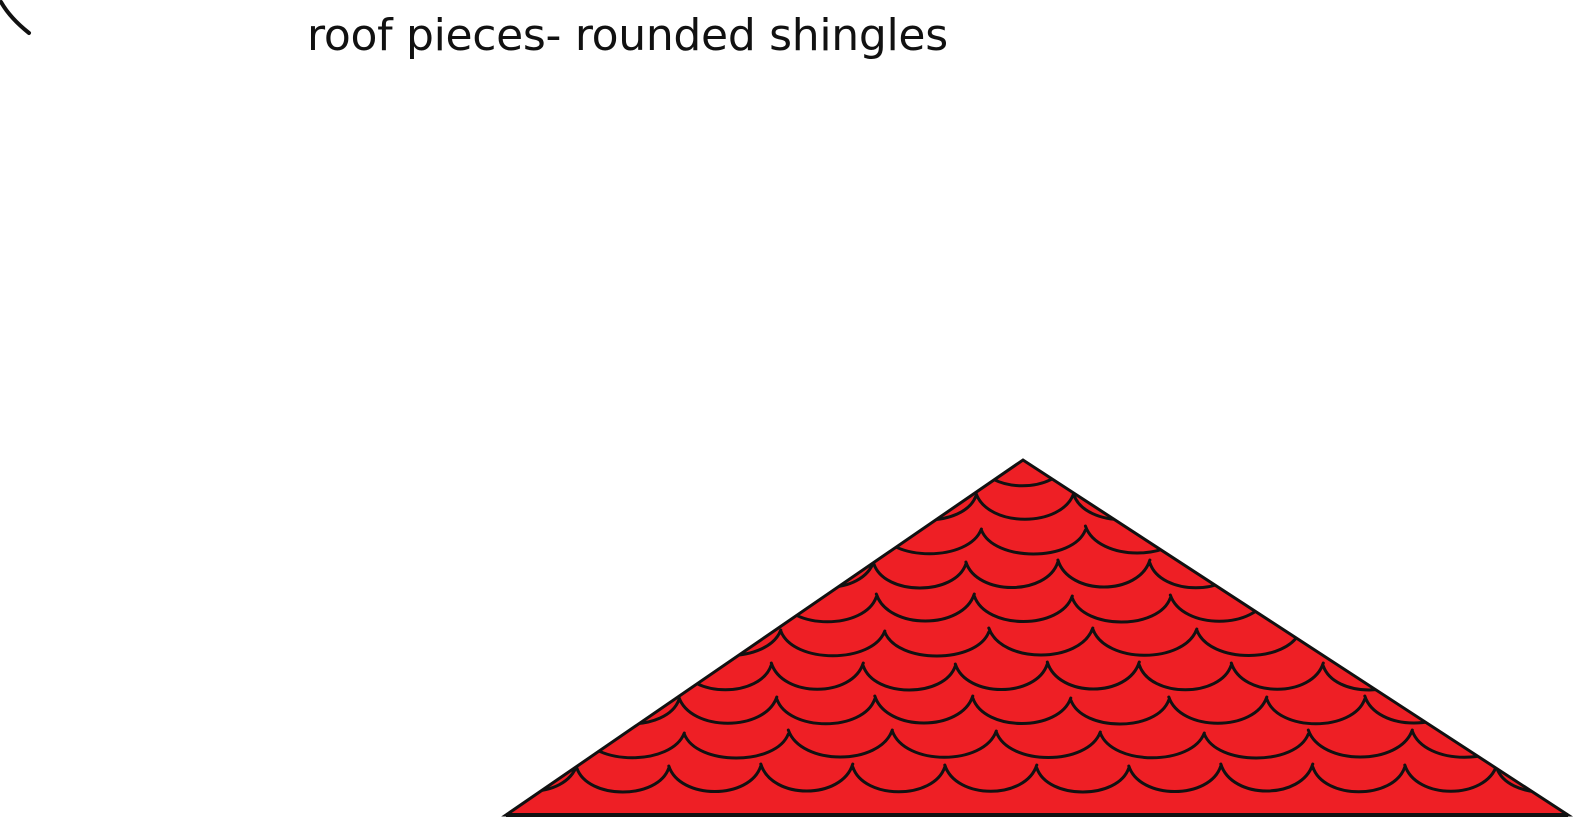  Describe the element at coordinates (1068, 474) in the screenshot. I see `shingle-row` at that location.